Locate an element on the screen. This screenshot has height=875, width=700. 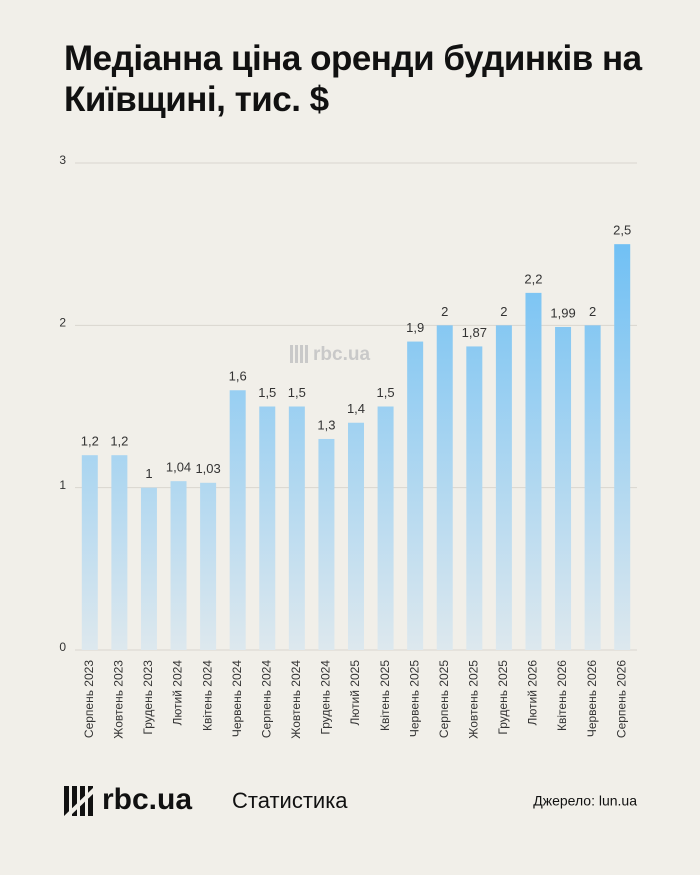
x-tick-label: Квітень 2026 is located at coordinates (562, 695).